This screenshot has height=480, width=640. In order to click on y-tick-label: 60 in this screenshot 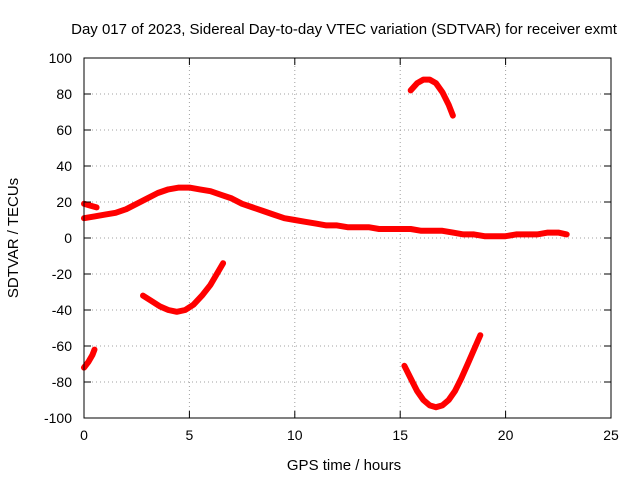, I will do `click(64, 130)`.